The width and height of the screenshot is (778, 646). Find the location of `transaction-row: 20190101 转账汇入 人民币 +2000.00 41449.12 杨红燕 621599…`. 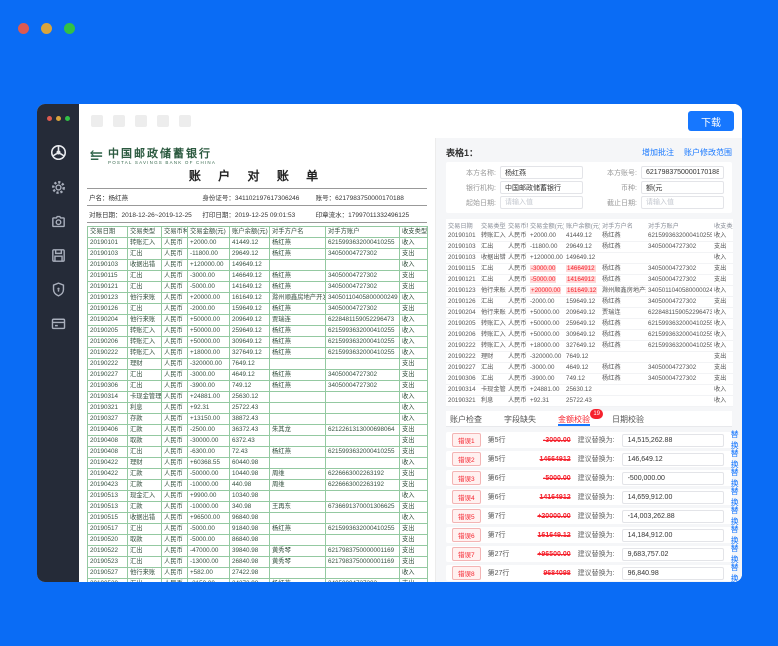

transaction-row: 20190101 转账汇入 人民币 +2000.00 41449.12 杨红燕 621599… is located at coordinates (589, 236).